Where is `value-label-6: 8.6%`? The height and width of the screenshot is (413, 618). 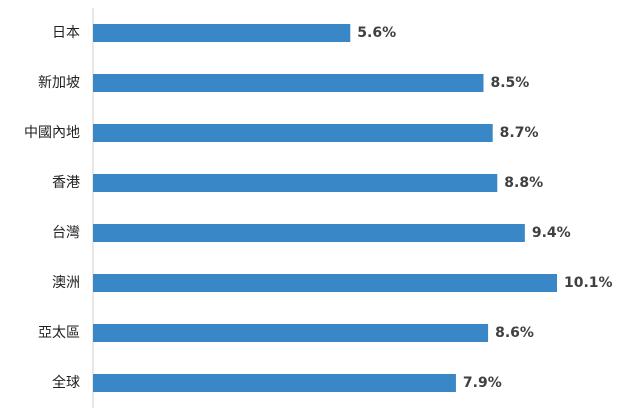 value-label-6: 8.6% is located at coordinates (514, 333).